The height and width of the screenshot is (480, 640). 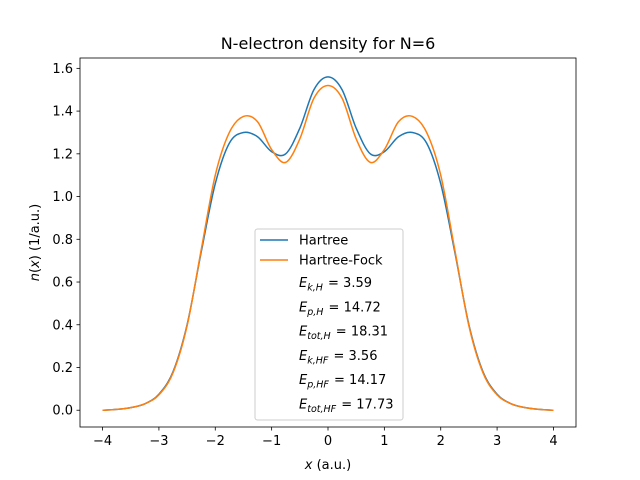 What do you see at coordinates (62, 283) in the screenshot?
I see `y-tick-label: 0.6` at bounding box center [62, 283].